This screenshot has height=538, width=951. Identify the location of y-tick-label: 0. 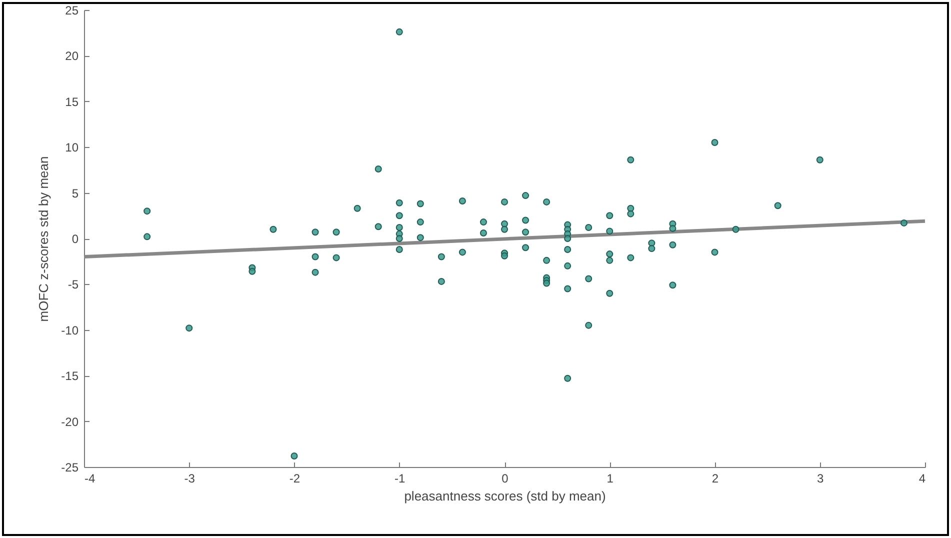
(75, 239).